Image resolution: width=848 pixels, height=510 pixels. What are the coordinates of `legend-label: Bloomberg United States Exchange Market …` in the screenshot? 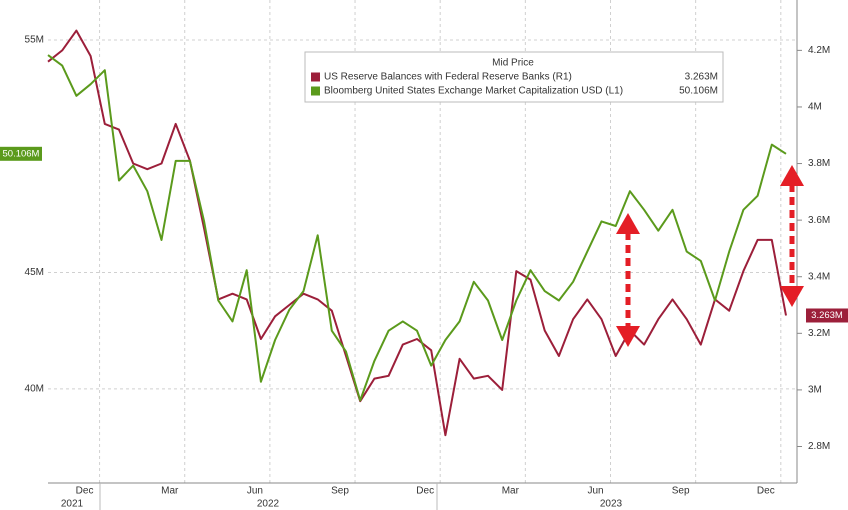 It's located at (473, 91).